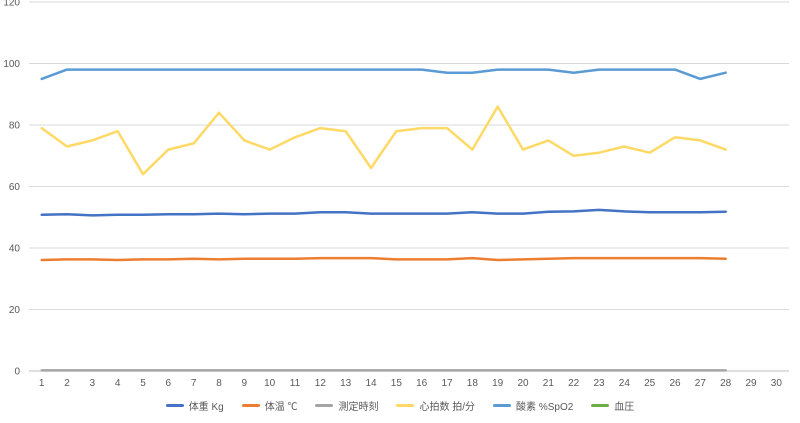  I want to click on legend-label: 心拍数 拍/分, so click(447, 407).